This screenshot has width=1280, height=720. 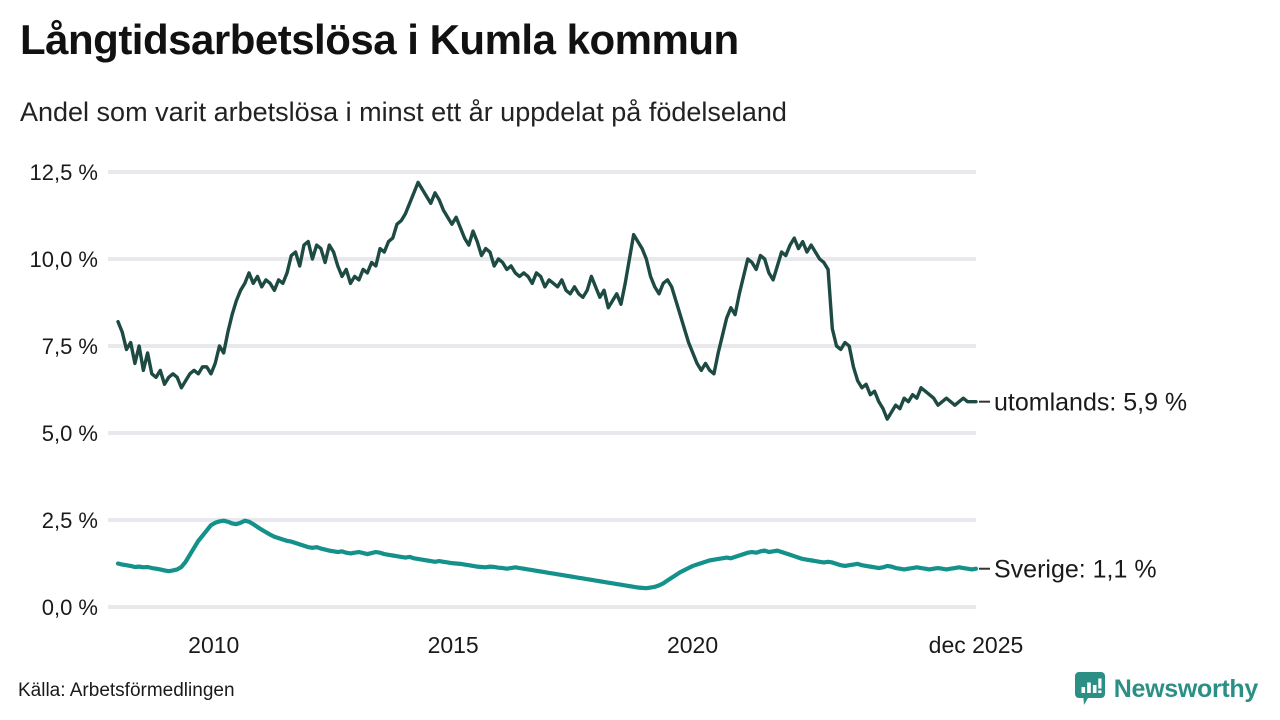 What do you see at coordinates (976, 645) in the screenshot?
I see `x-axis-tick-label: dec 2025` at bounding box center [976, 645].